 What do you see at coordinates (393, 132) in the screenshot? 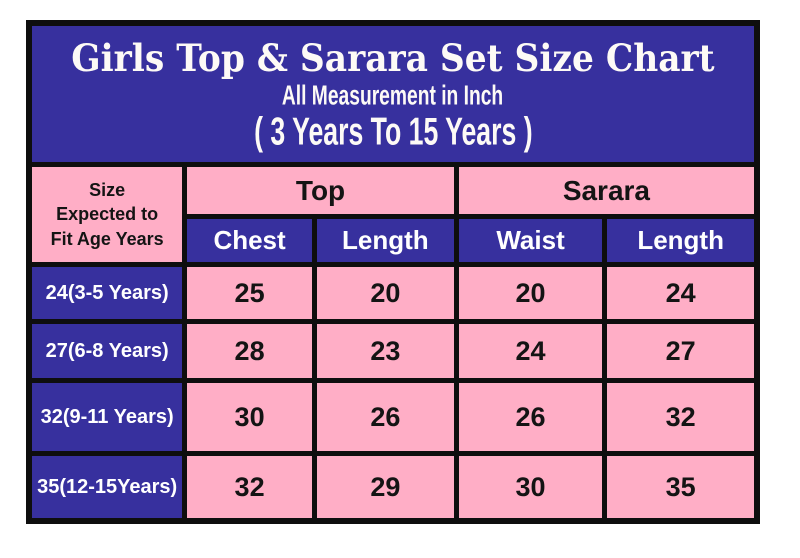
I see `age-range-subtitle: ( 3 Years To 15 Years )` at bounding box center [393, 132].